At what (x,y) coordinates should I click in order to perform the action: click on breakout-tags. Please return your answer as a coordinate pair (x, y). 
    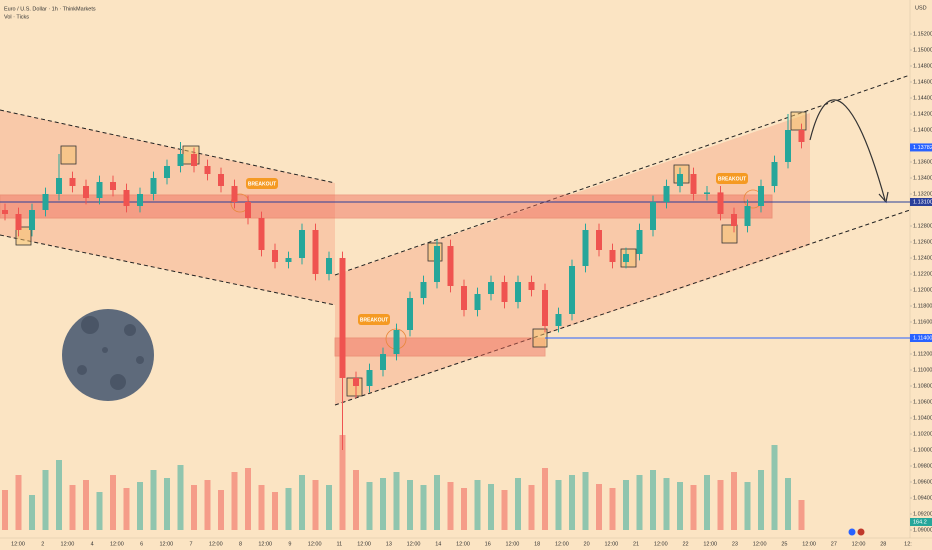
    Looking at the image, I should click on (497, 249).